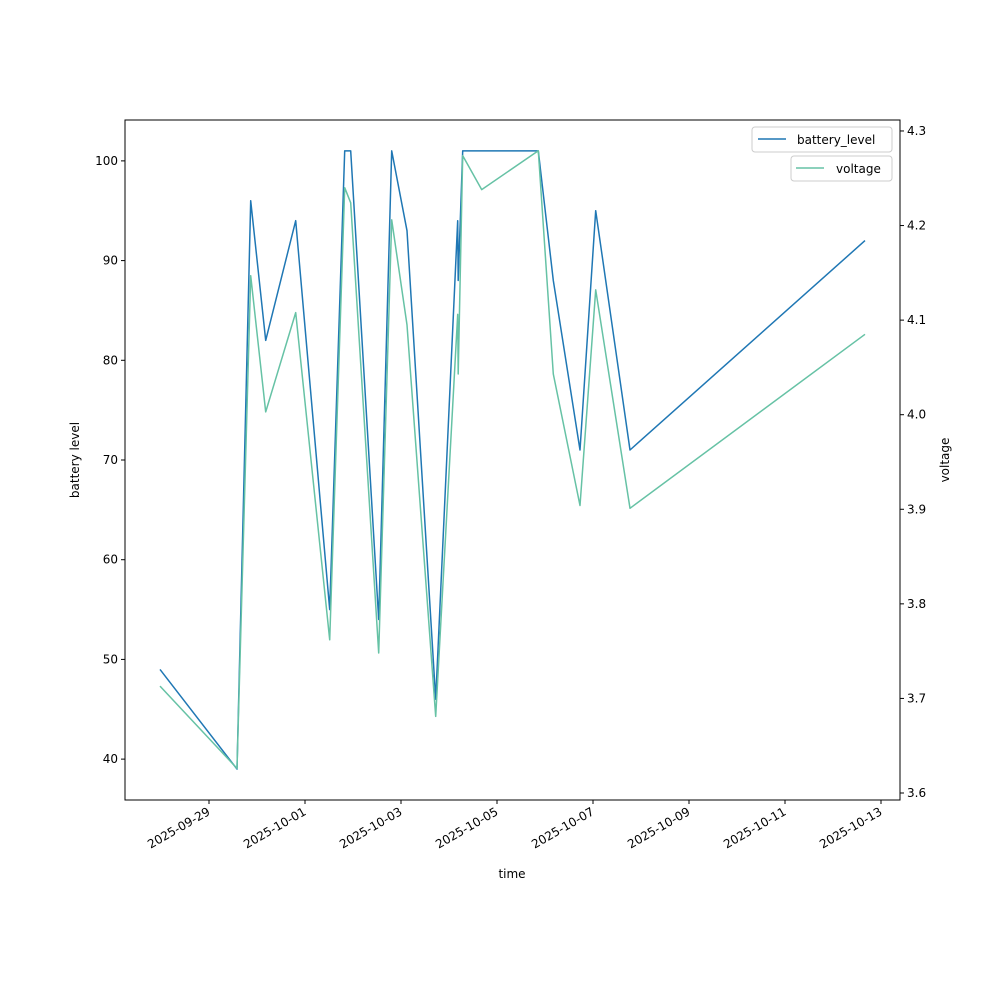 The width and height of the screenshot is (1000, 1004). Describe the element at coordinates (858, 169) in the screenshot. I see `legend-label-voltage: voltage` at that location.